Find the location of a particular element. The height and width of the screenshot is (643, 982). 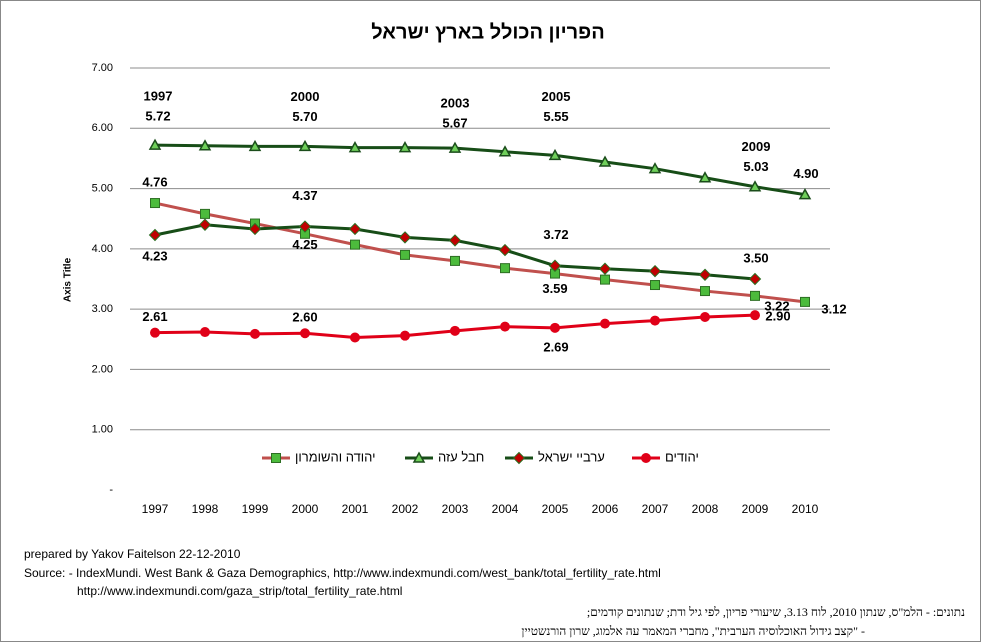

value-label: 2.90 is located at coordinates (777, 316).